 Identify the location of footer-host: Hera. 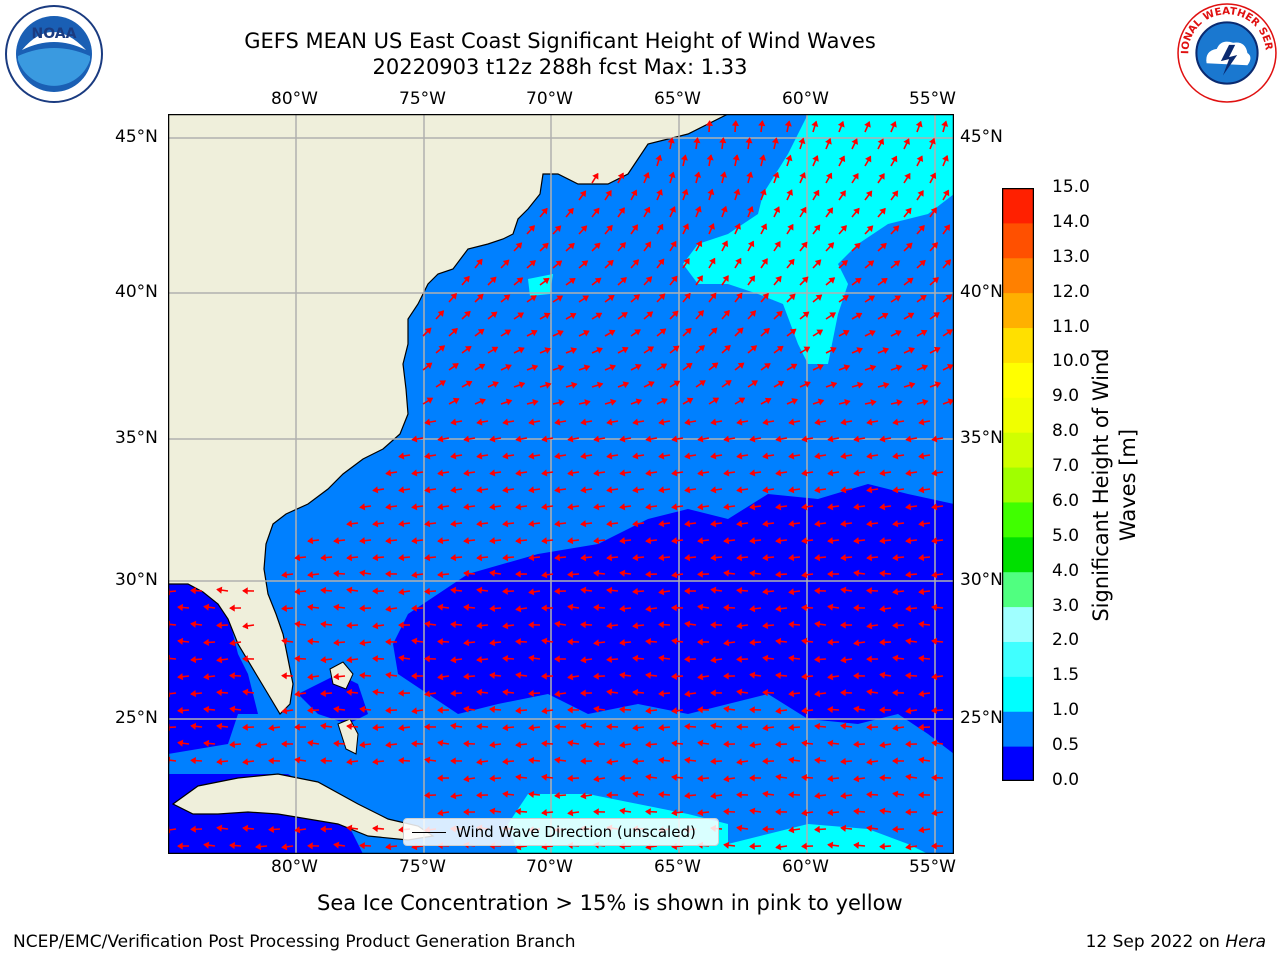
(1245, 942).